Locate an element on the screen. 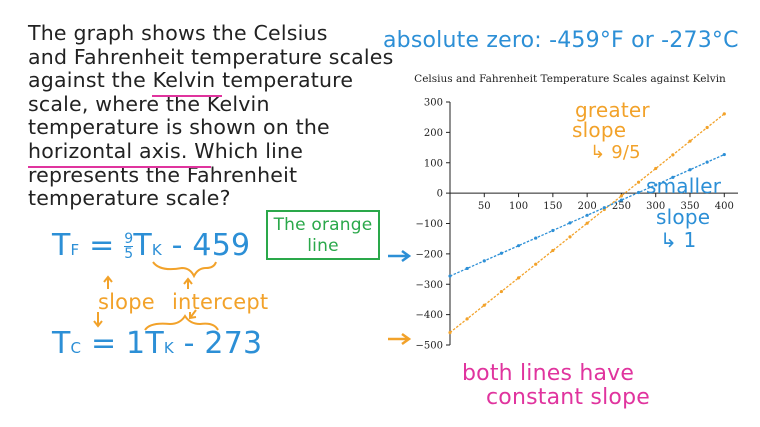  x-tick-label: 300 is located at coordinates (655, 206).